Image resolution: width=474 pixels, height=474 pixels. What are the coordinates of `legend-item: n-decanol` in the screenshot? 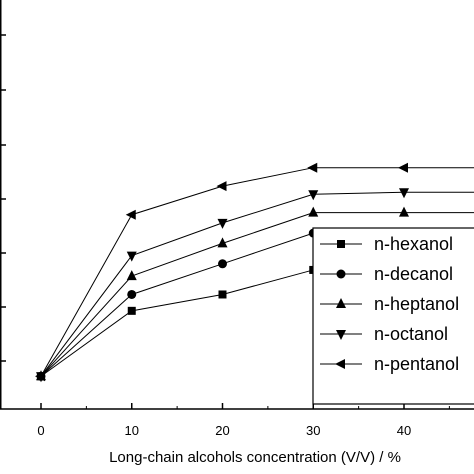 It's located at (386, 274).